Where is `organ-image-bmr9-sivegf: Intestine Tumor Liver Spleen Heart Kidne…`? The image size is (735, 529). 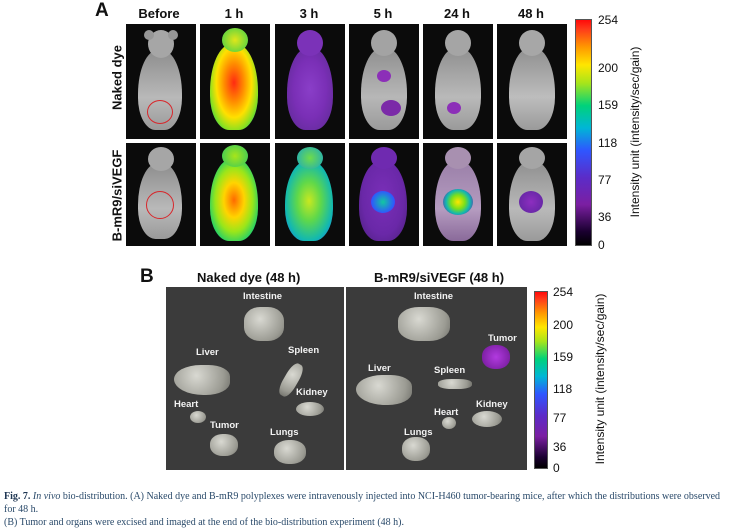 organ-image-bmr9-sivegf: Intestine Tumor Liver Spleen Heart Kidne… is located at coordinates (436, 378).